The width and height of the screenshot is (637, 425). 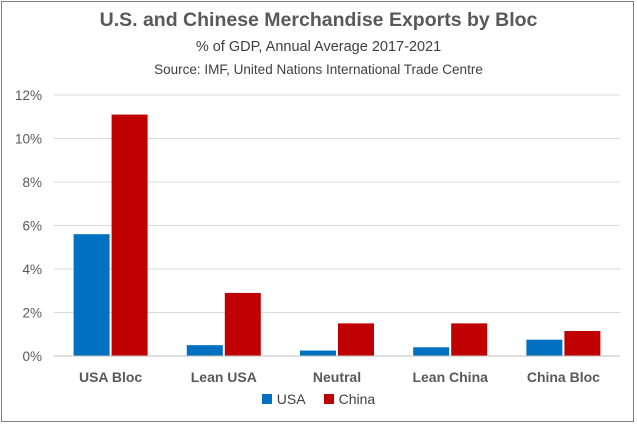 I want to click on legend-item-usa: USA, so click(x=283, y=399).